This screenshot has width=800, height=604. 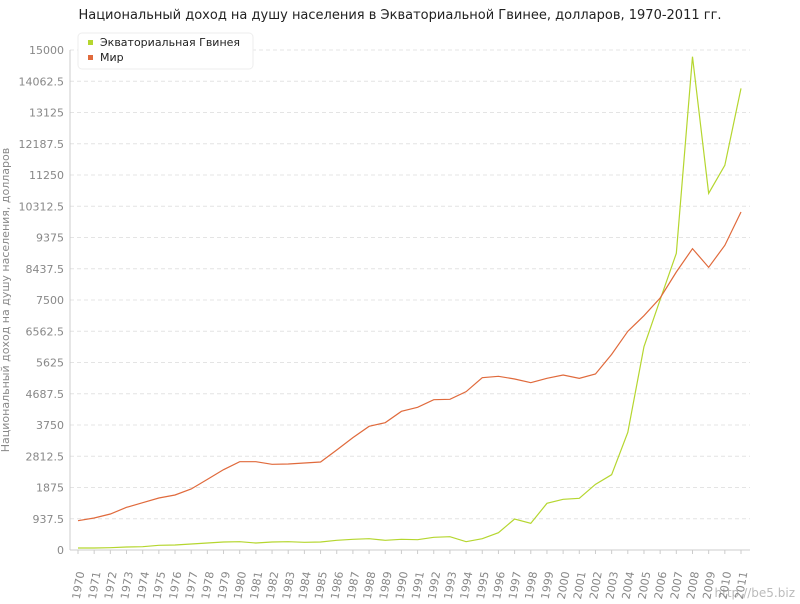 I want to click on x-tick-label: 1973, so click(x=127, y=585).